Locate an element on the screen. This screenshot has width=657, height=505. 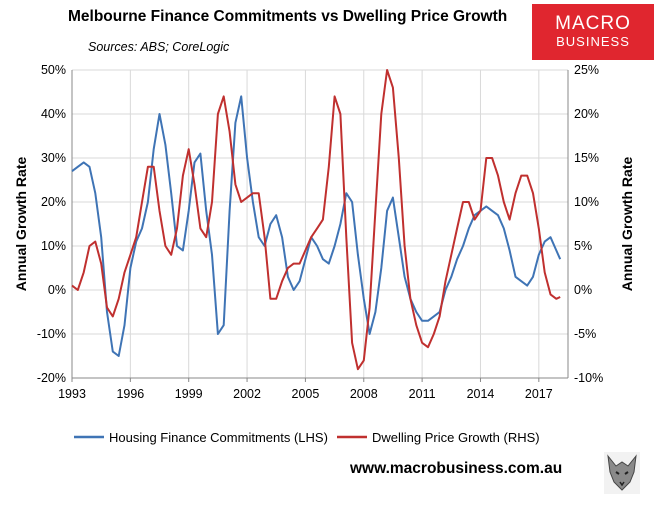
x-tick-label: 2011 is located at coordinates (422, 394).